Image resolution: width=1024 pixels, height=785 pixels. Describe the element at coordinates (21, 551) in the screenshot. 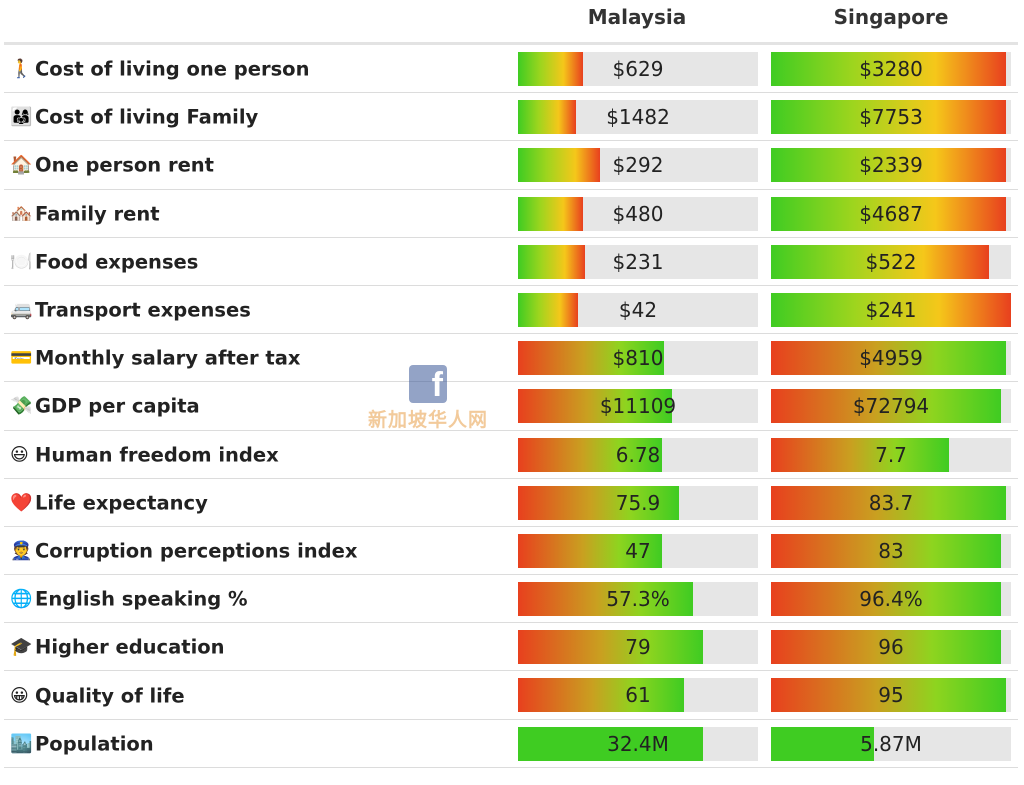

I see `police-officer-icon: 👮` at that location.